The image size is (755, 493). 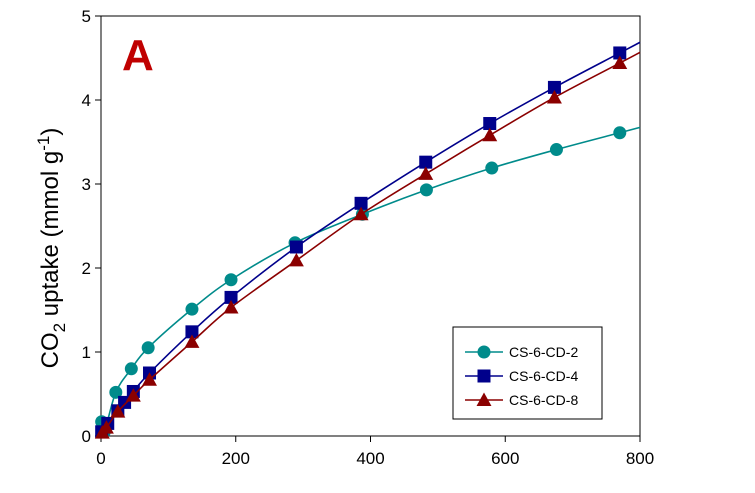 What do you see at coordinates (138, 55) in the screenshot?
I see `panel-label: A` at bounding box center [138, 55].